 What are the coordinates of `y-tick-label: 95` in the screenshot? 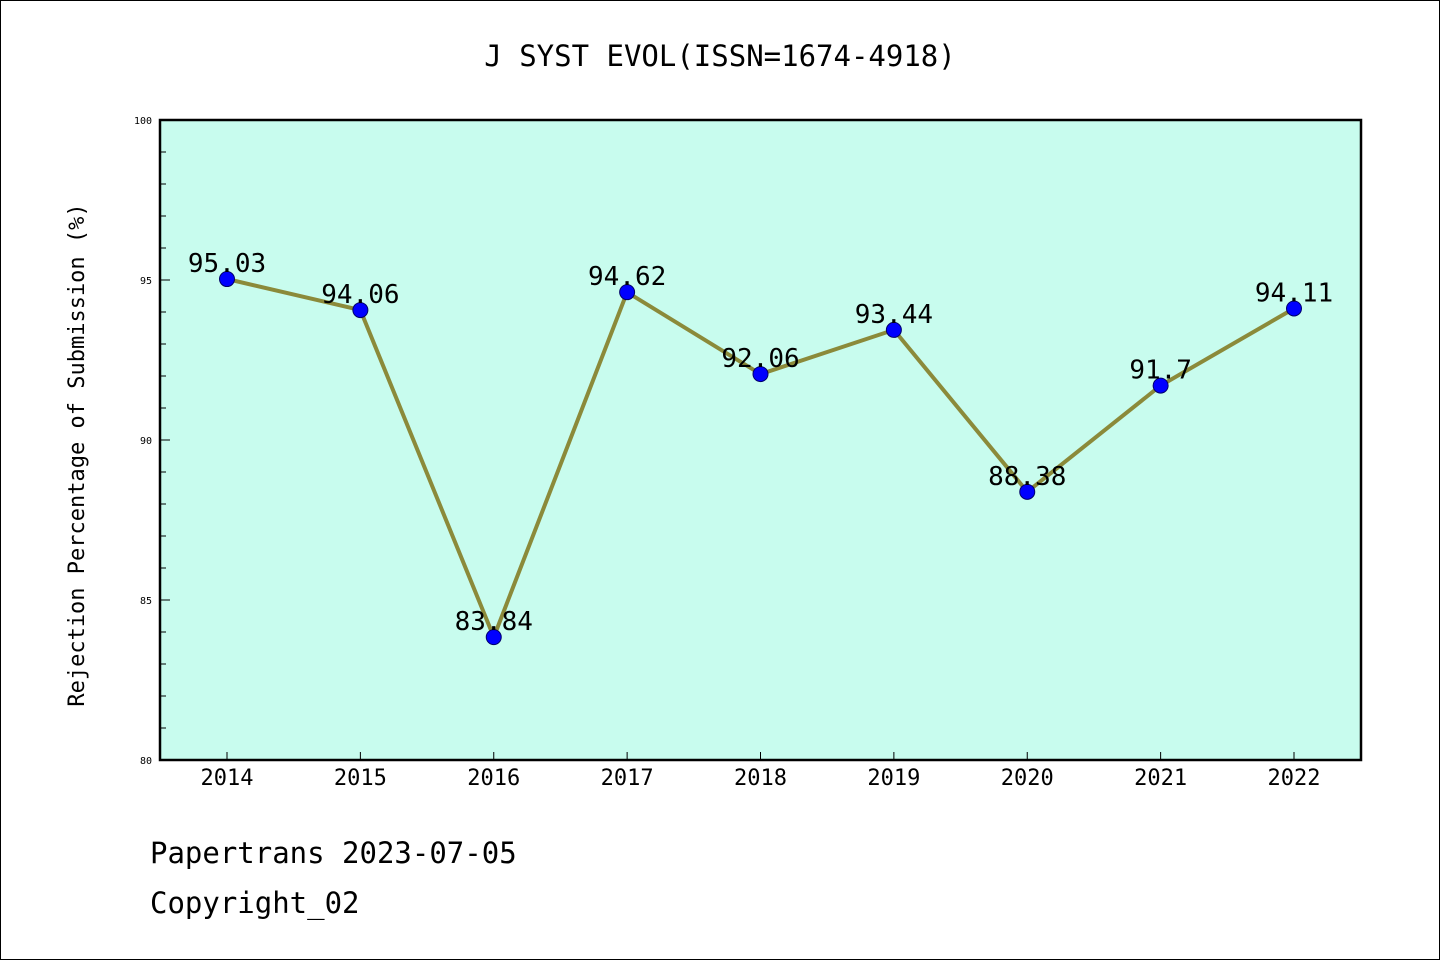 It's located at (146, 281).